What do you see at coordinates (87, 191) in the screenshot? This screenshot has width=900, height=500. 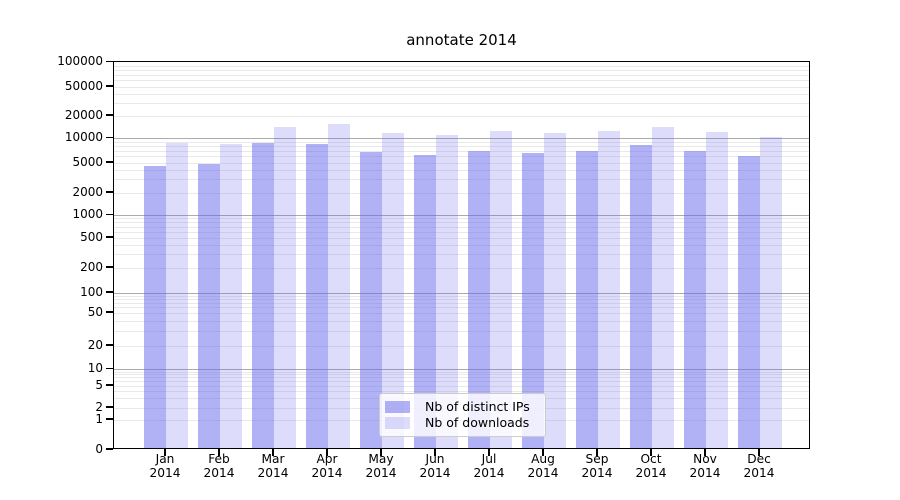 I see `y-tick-label: 2000` at bounding box center [87, 191].